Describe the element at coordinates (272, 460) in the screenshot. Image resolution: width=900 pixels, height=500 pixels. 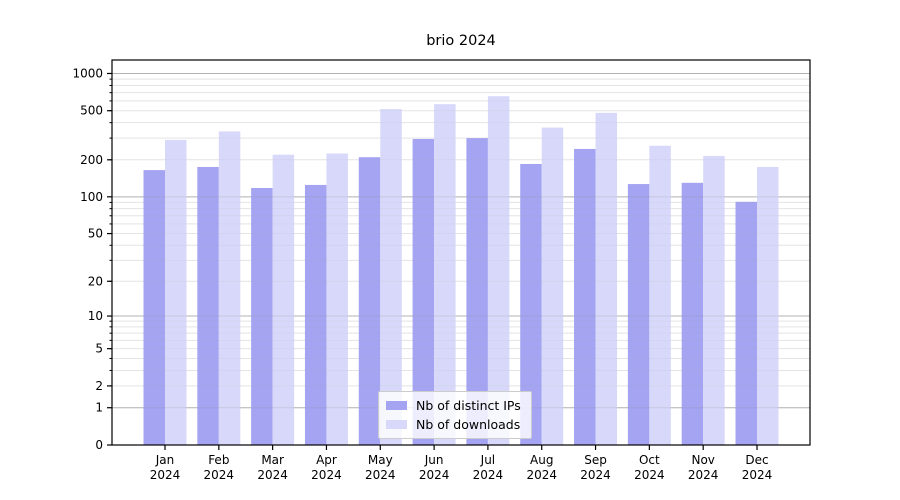
I see `x-tick-label-month: Mar` at that location.